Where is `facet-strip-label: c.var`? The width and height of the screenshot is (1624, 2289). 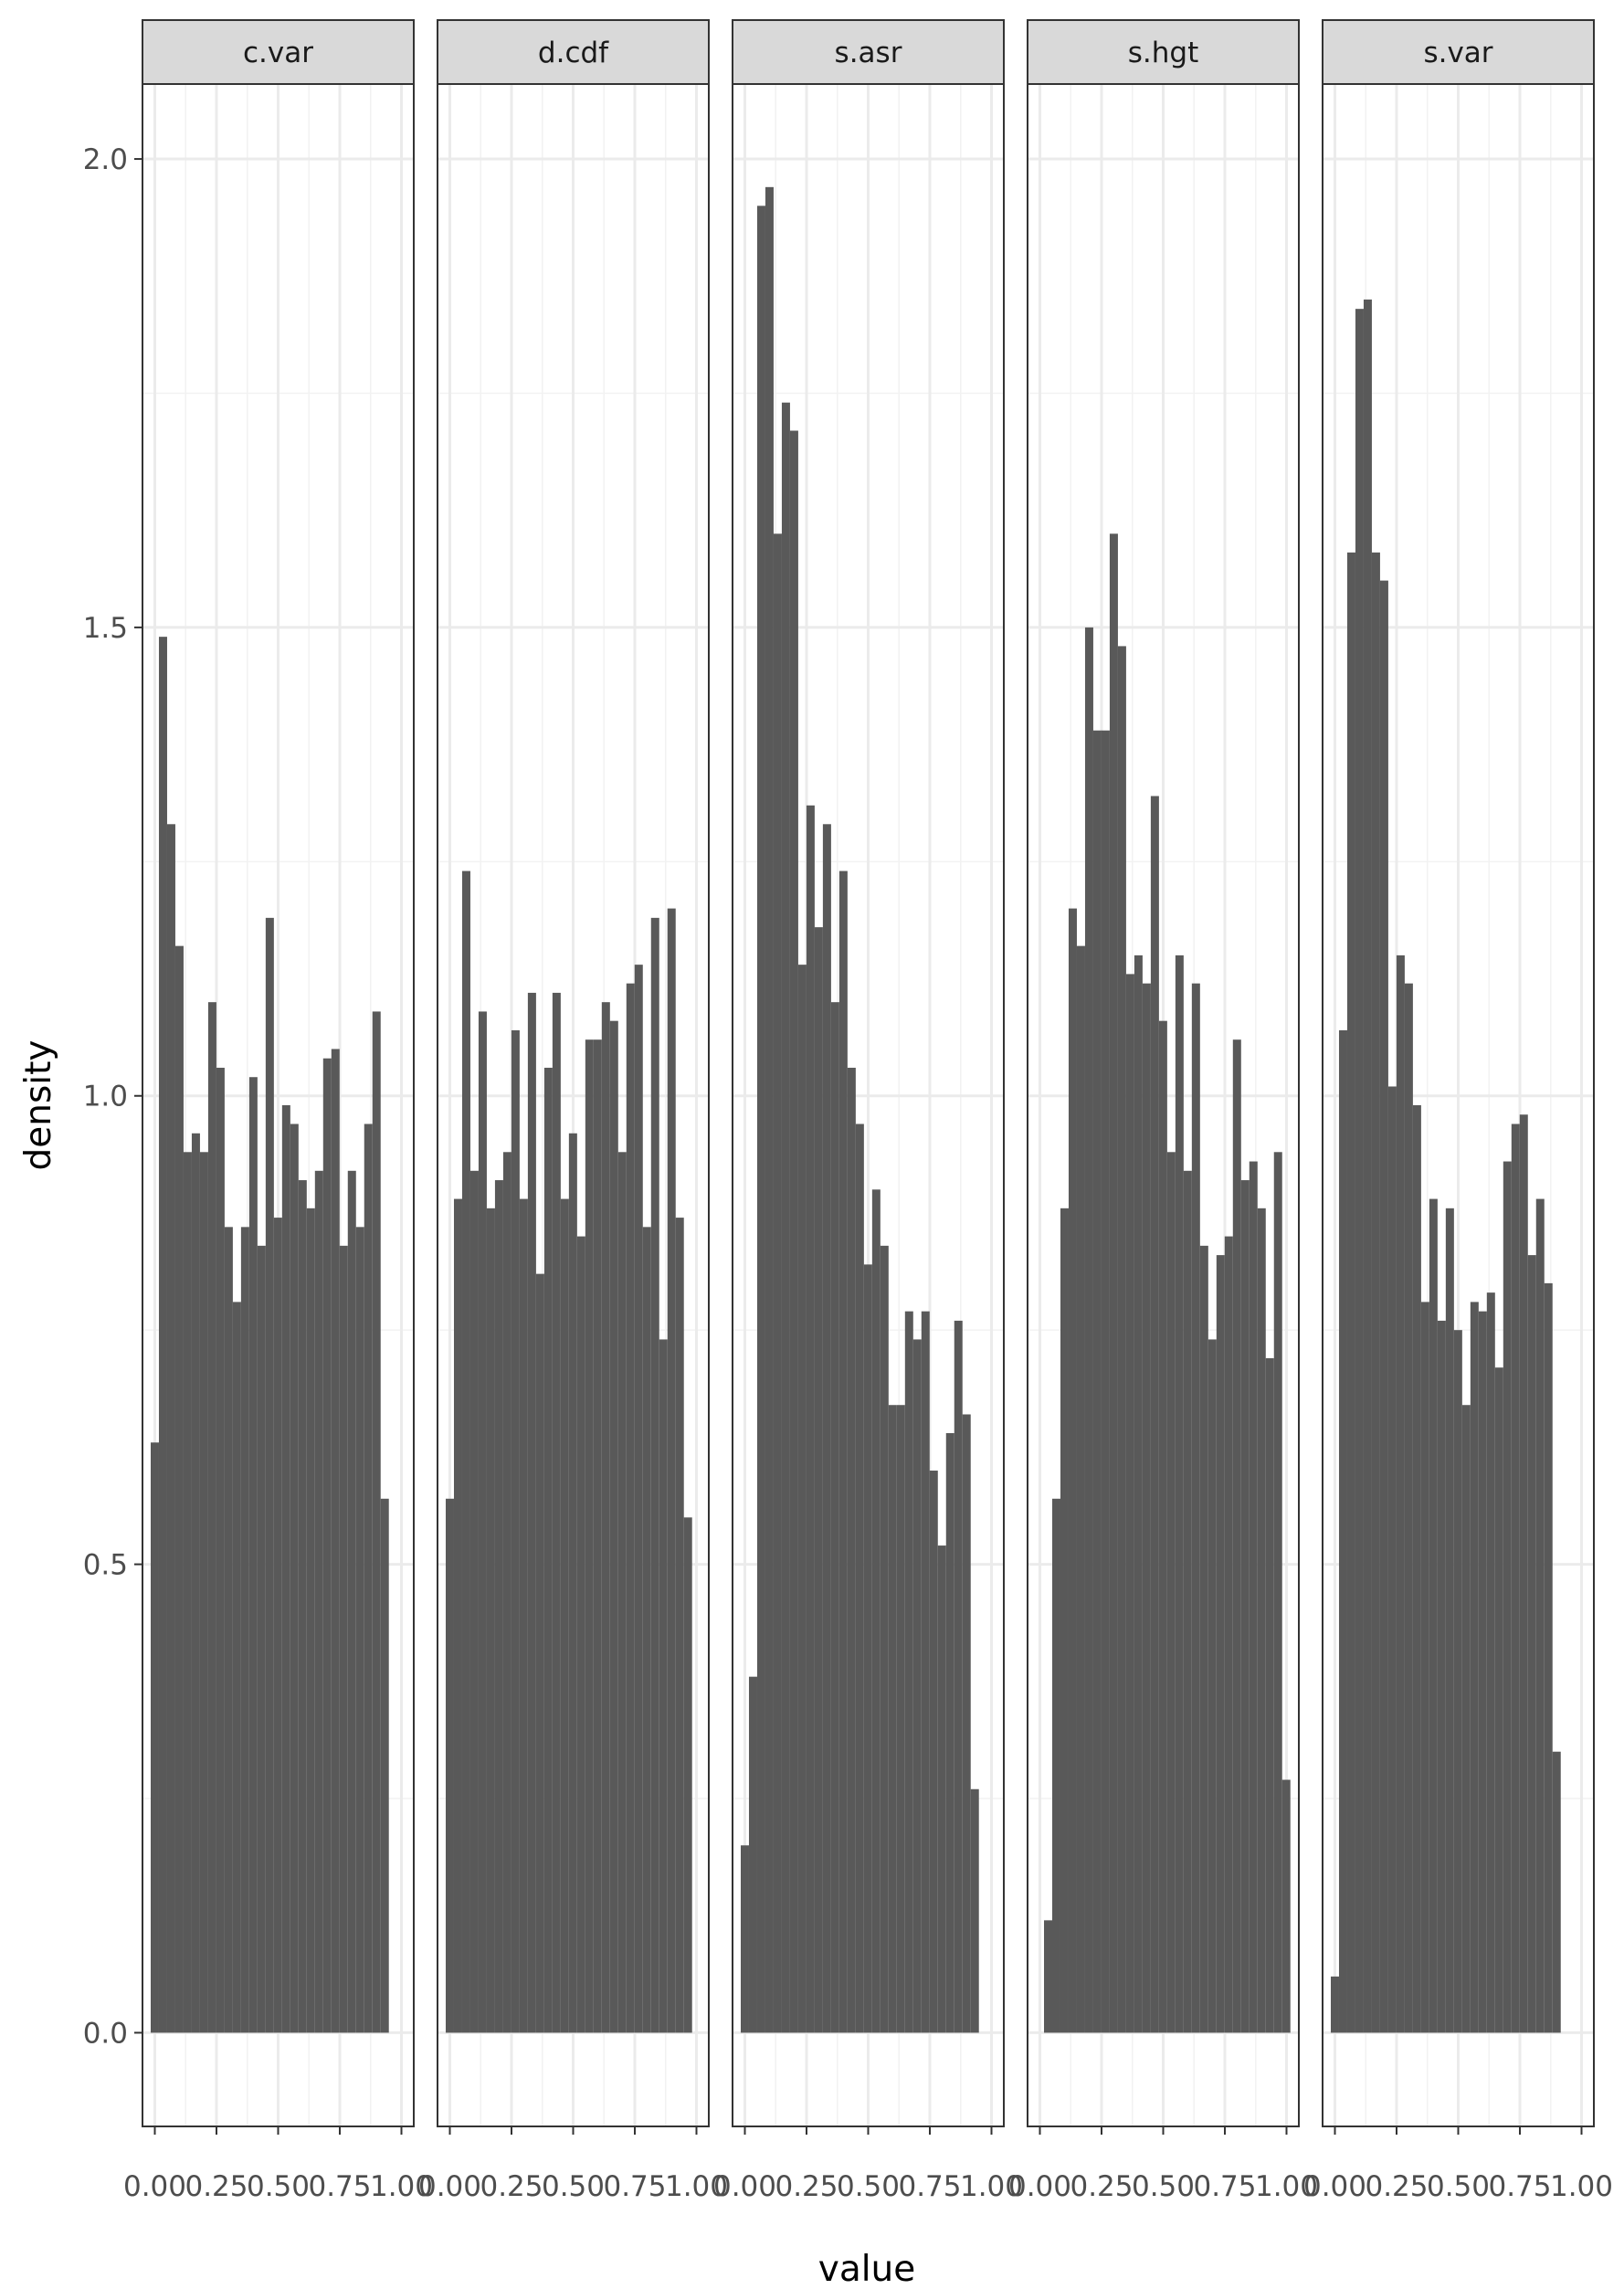
facet-strip-label: c.var is located at coordinates (278, 53).